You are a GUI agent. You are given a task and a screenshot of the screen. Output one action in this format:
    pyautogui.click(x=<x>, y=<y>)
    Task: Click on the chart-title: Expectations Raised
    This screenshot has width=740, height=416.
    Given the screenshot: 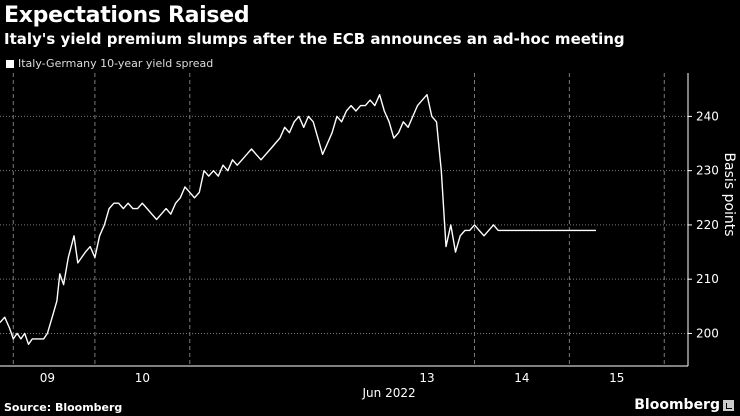 What is the action you would take?
    pyautogui.click(x=127, y=15)
    